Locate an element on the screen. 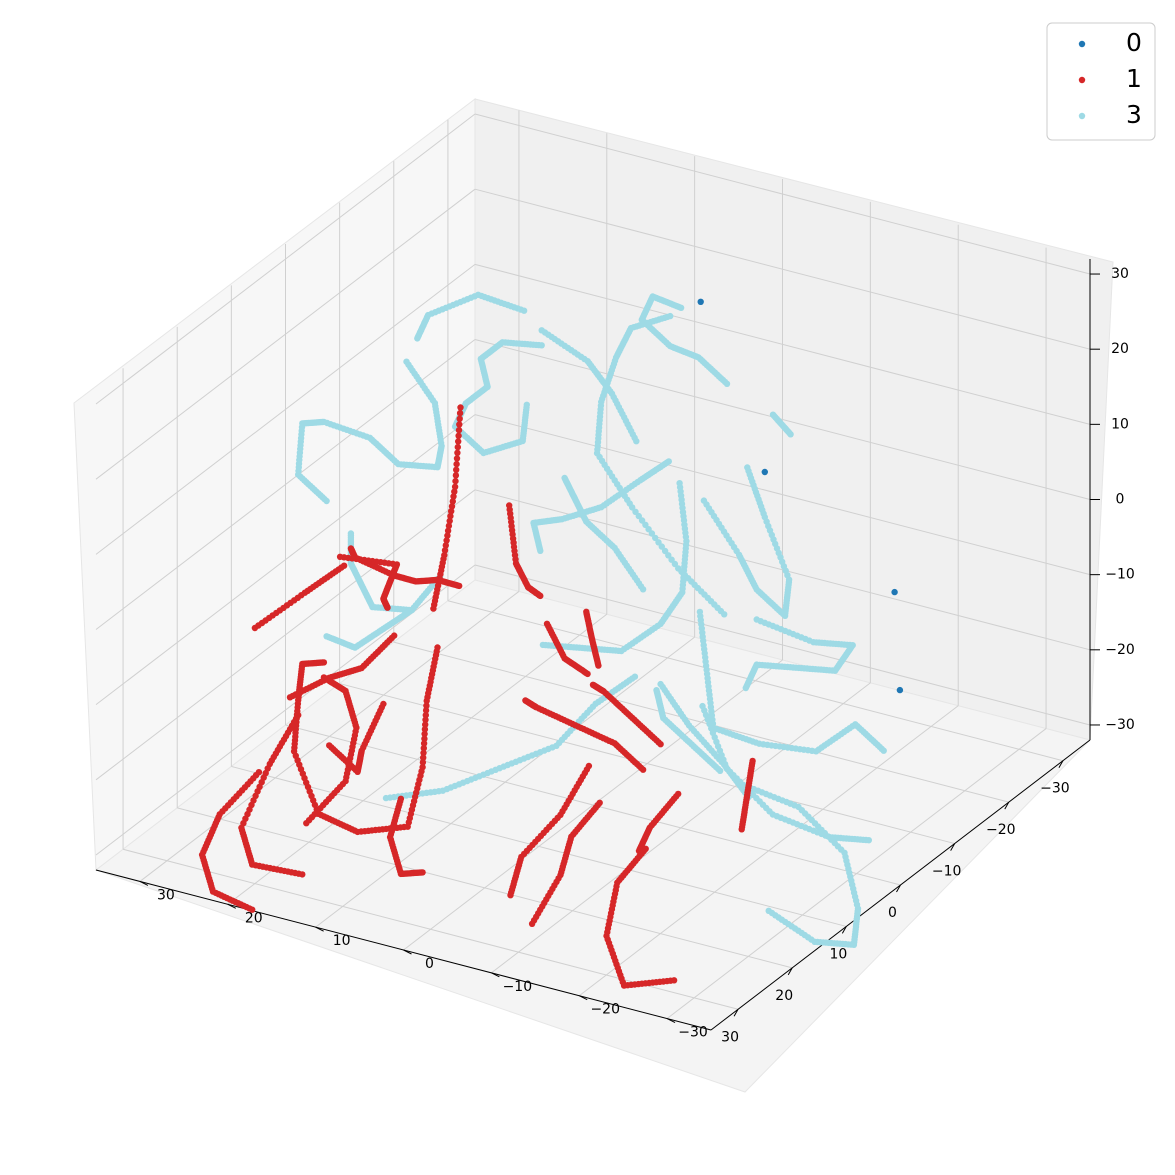 The image size is (1175, 1175). y-axis-tick-label: 20 is located at coordinates (254, 918).